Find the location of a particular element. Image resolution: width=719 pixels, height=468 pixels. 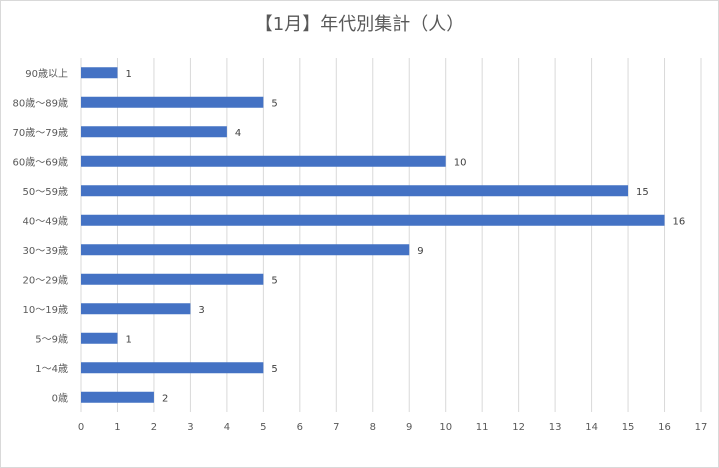

x-tick-label-17: 17 is located at coordinates (701, 427).